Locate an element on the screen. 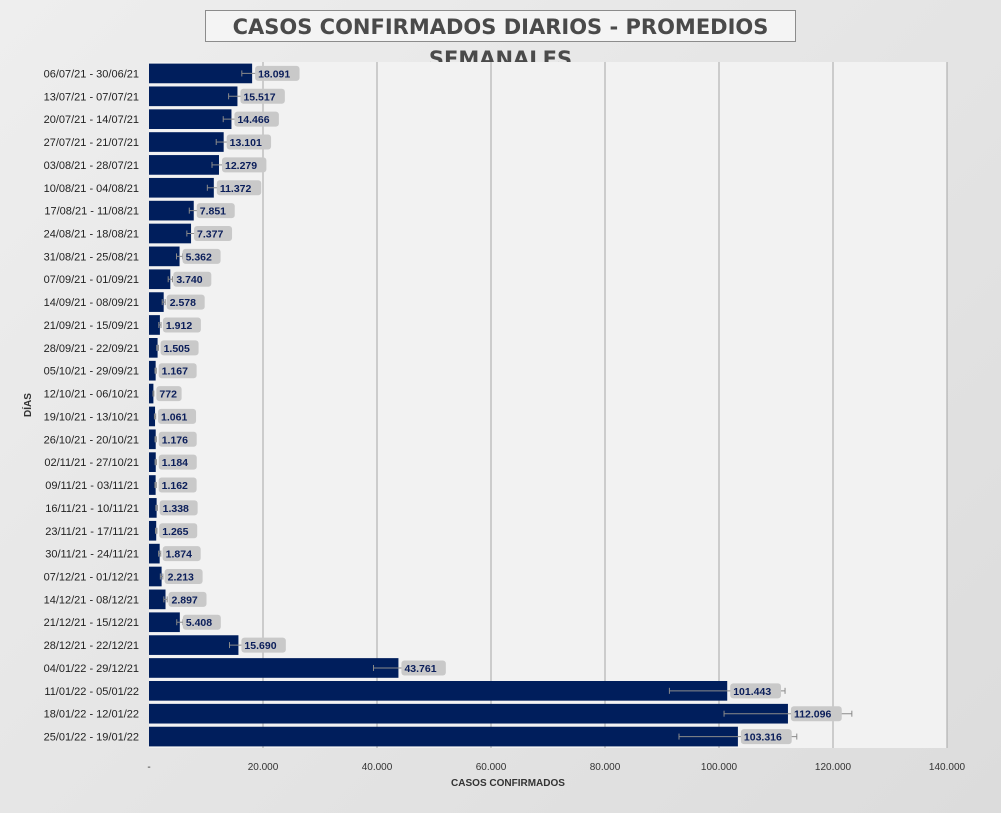  x-tick-label: - is located at coordinates (148, 767).